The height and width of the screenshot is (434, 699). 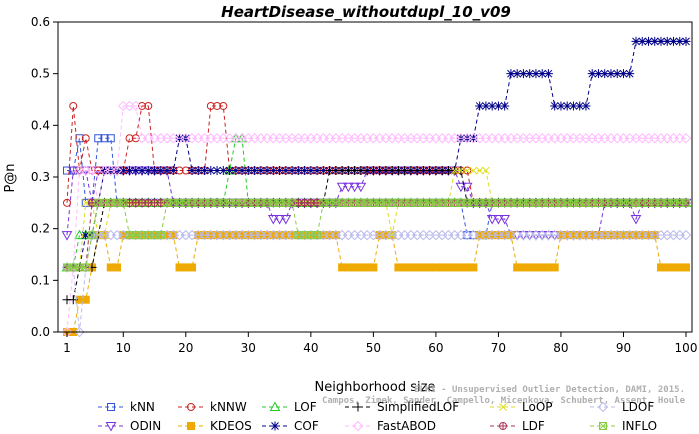 I want to click on legend-label: LDOF, so click(x=638, y=407).